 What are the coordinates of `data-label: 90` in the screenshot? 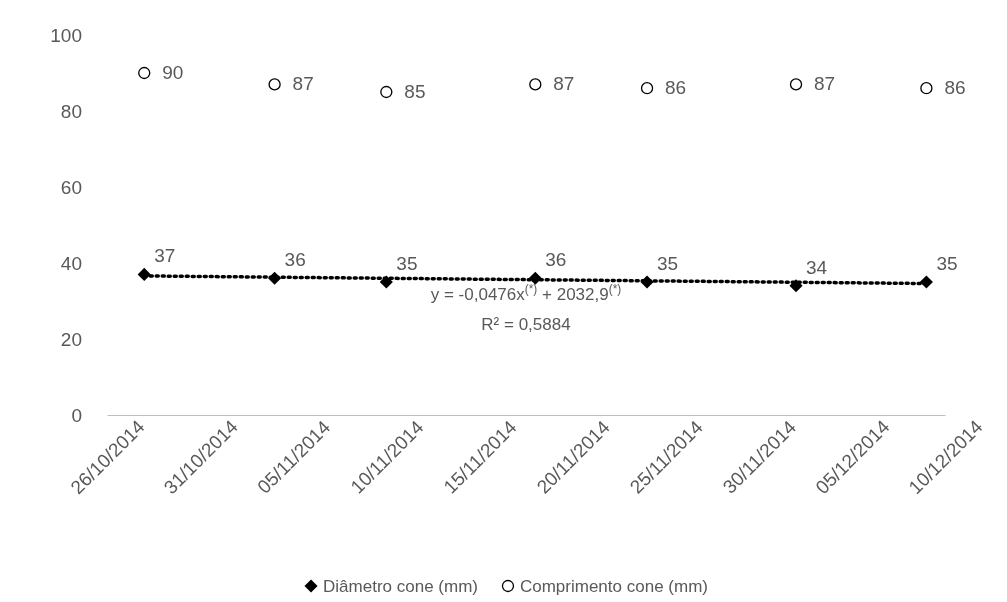 It's located at (173, 72).